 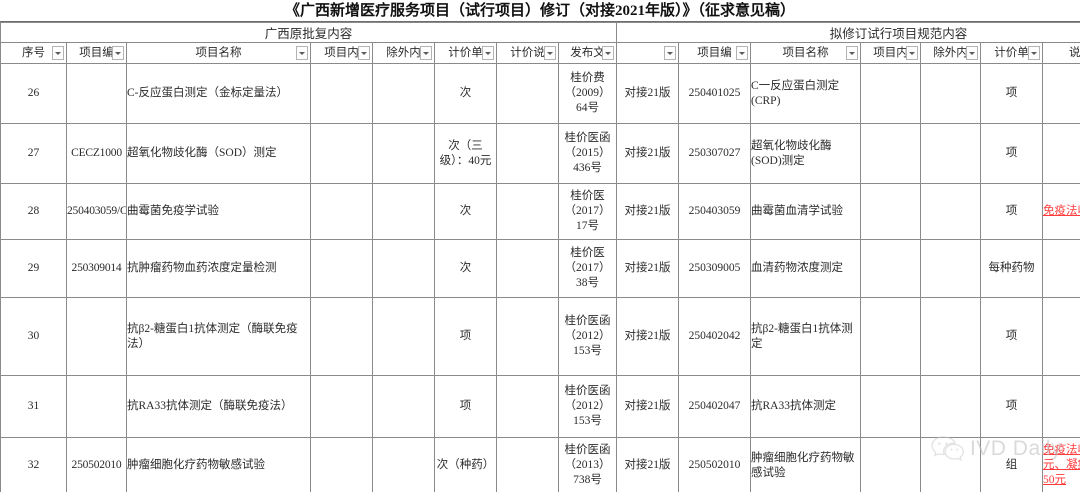 I want to click on cell-right-note, so click(x=1061, y=406).